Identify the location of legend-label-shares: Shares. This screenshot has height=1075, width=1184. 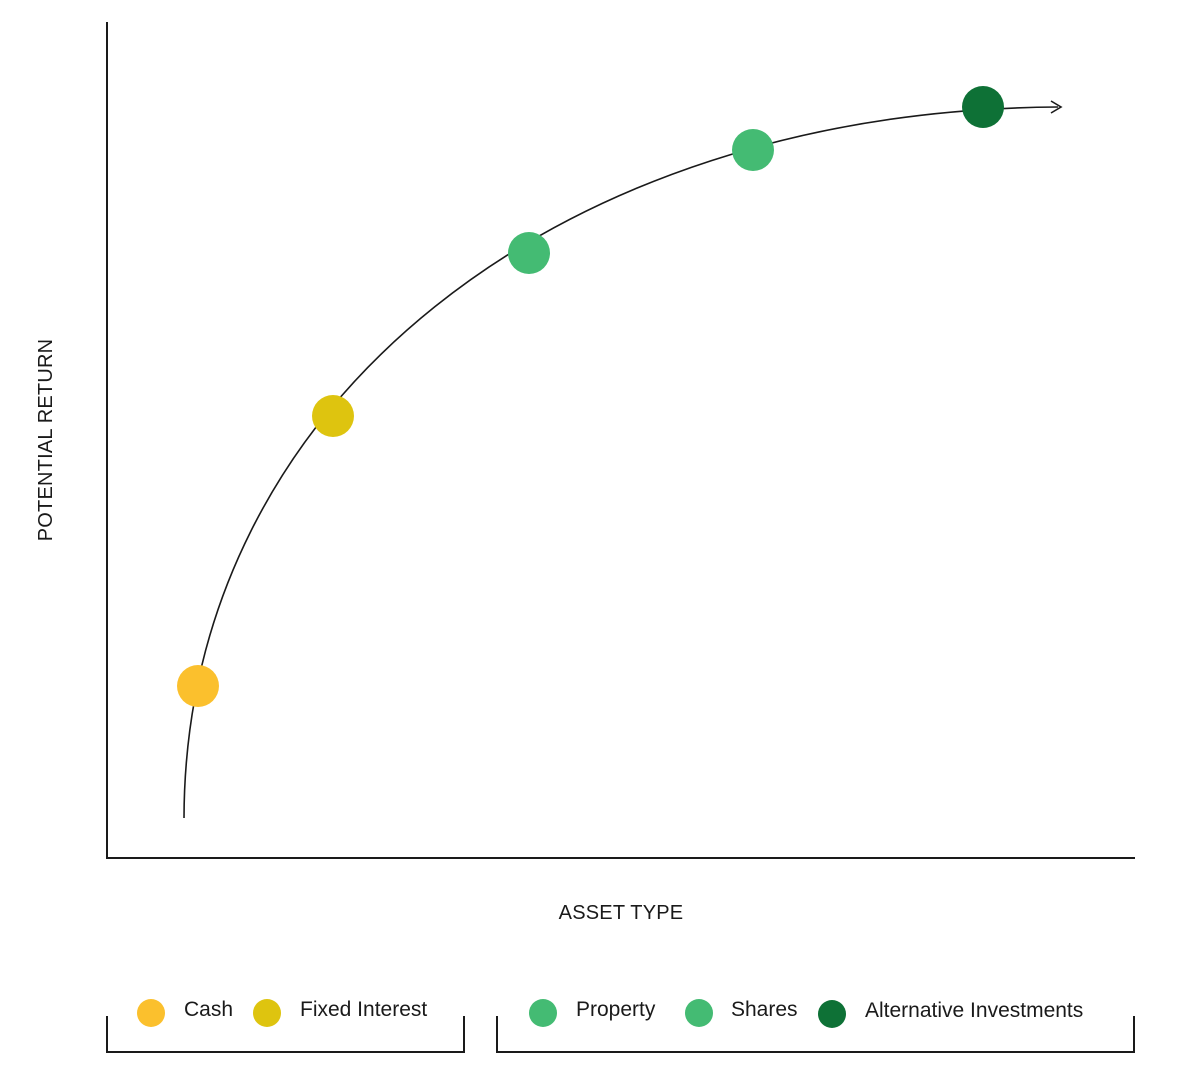
(764, 1009).